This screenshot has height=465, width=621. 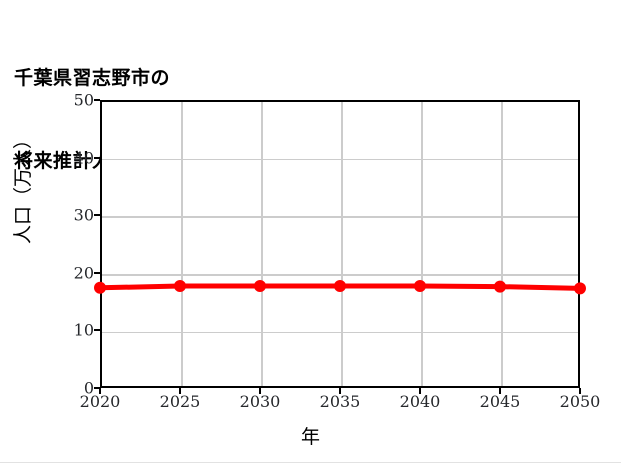 What do you see at coordinates (83, 100) in the screenshot?
I see `y-axis-tick-label: 50` at bounding box center [83, 100].